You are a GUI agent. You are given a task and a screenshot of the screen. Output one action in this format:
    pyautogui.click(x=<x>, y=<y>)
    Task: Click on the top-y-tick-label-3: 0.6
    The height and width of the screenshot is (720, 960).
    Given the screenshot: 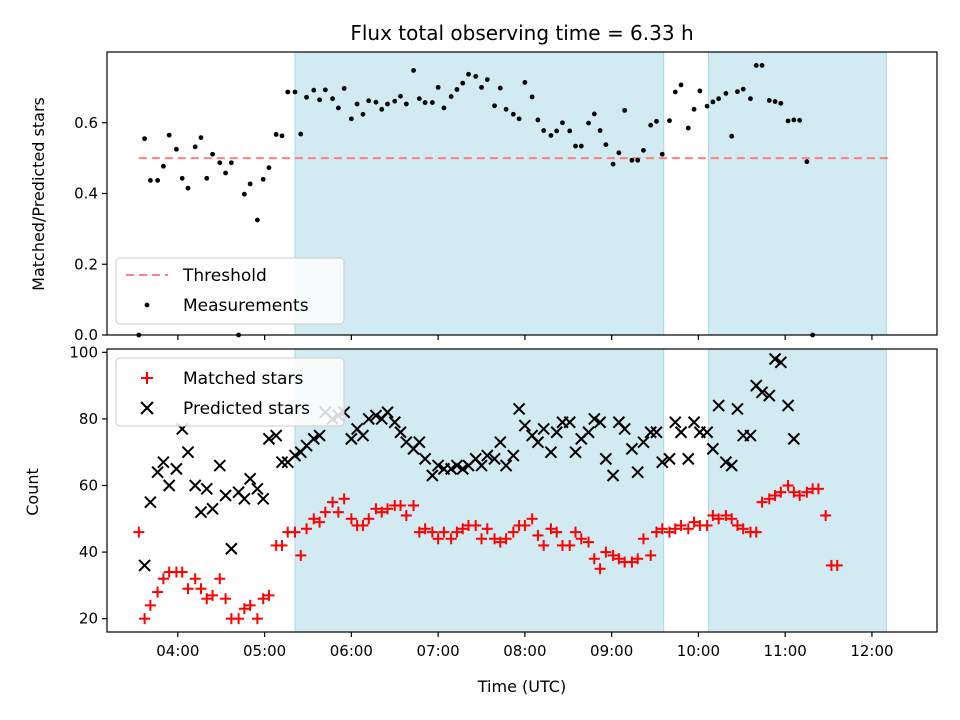 What is the action you would take?
    pyautogui.click(x=86, y=123)
    